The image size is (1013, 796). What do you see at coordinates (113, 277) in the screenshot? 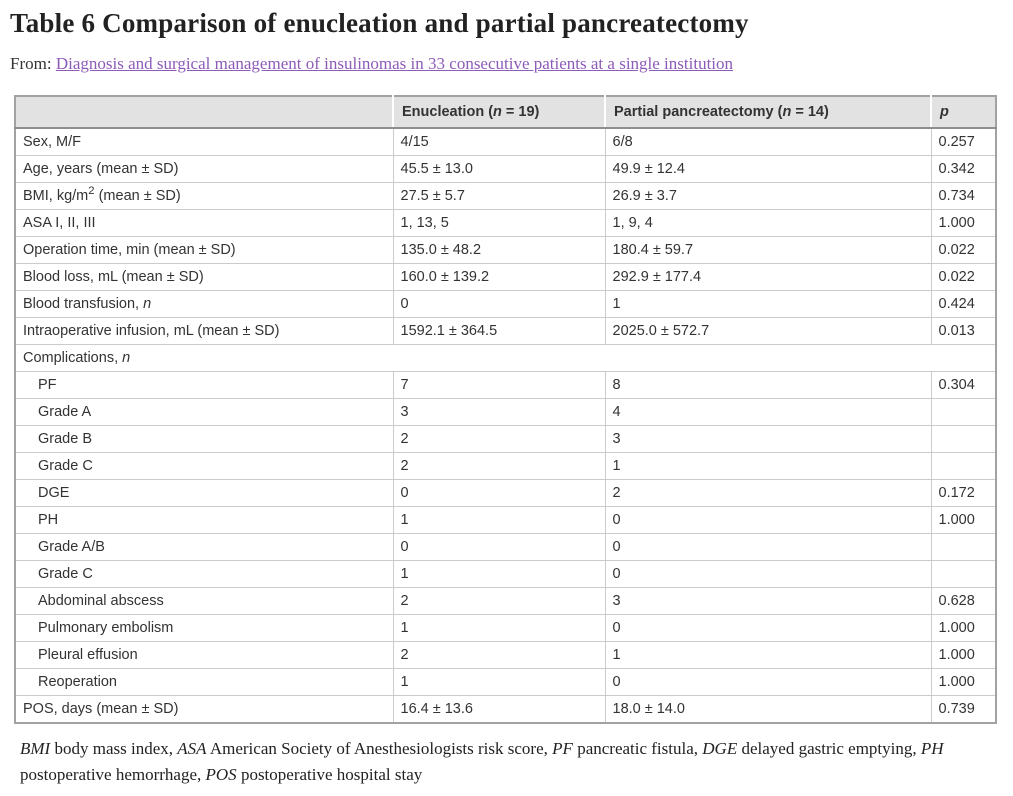
I see `text-part: Blood loss, mL (mean ± SD)` at bounding box center [113, 277].